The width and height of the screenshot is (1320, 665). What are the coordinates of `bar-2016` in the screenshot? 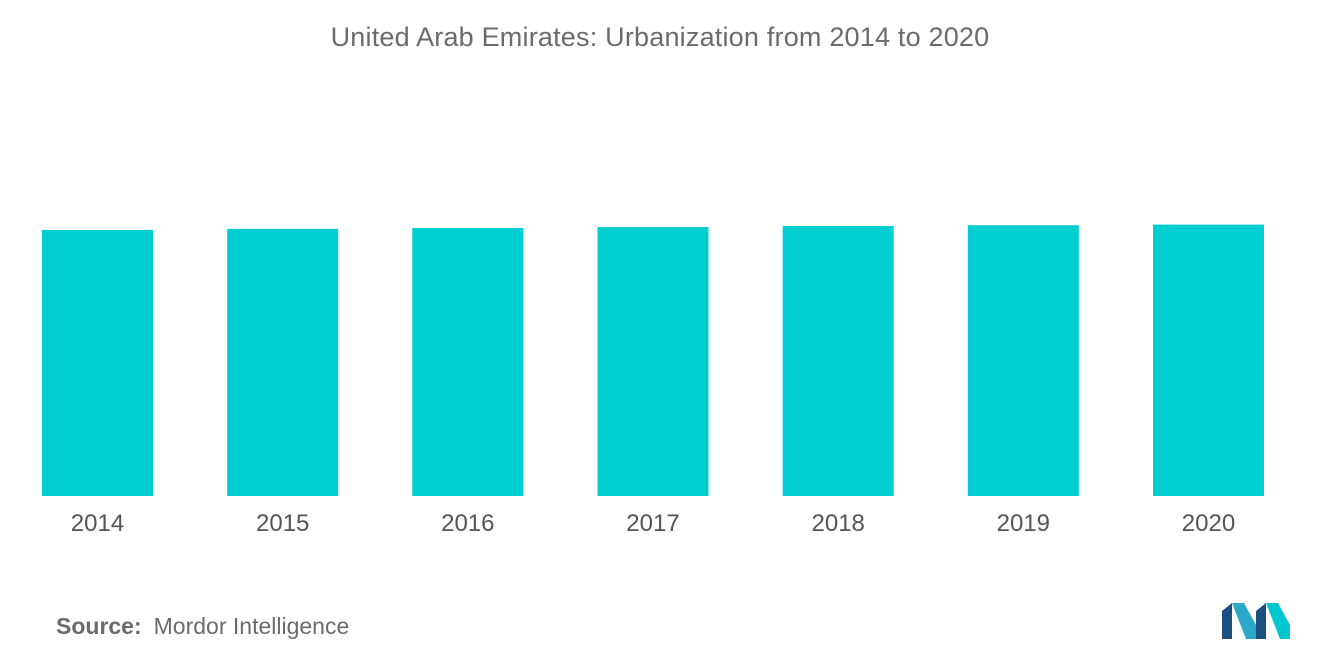 It's located at (468, 362).